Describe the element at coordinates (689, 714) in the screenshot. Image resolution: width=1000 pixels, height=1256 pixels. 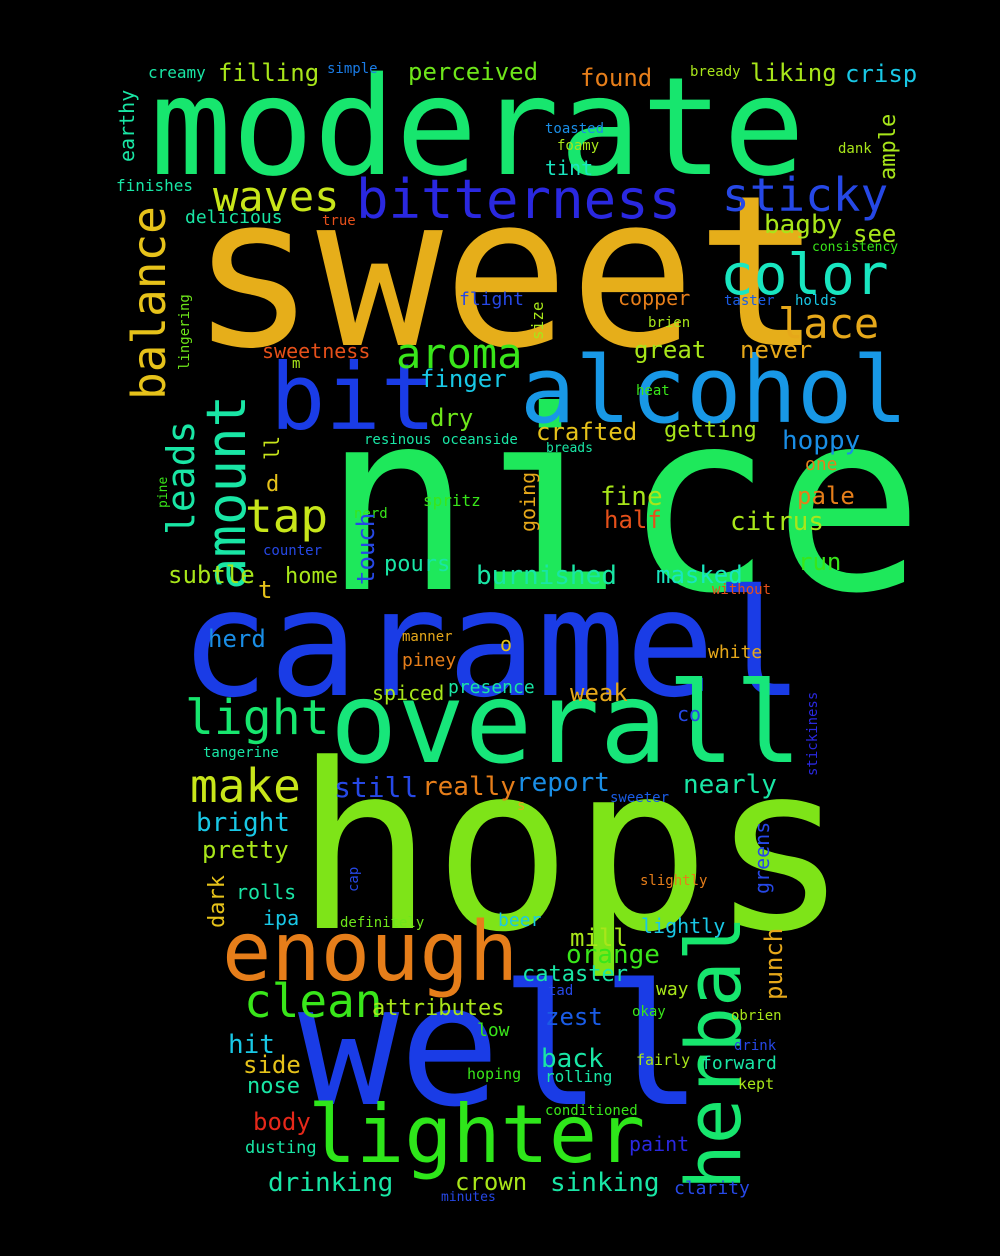
I see `word: co` at that location.